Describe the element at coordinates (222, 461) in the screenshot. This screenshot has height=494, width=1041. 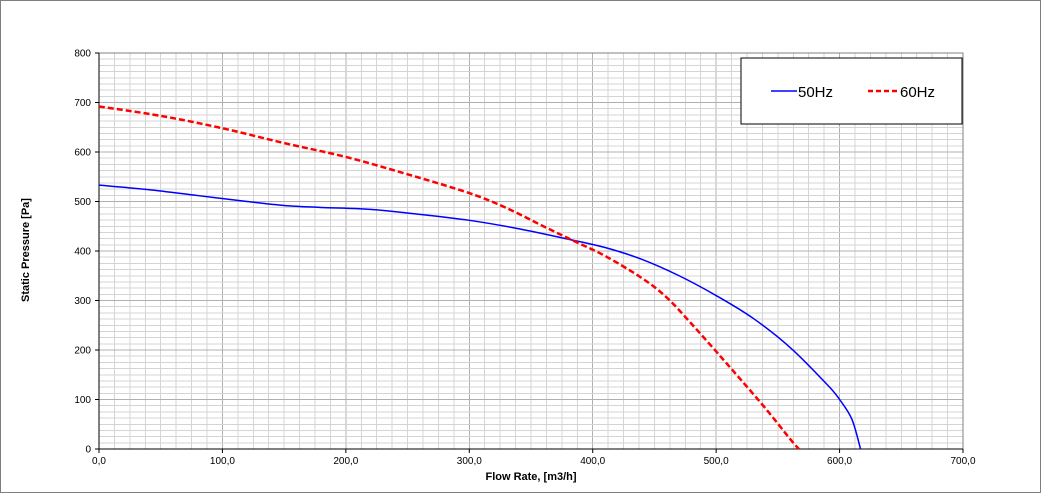
I see `x-tick-label: 100,0` at that location.